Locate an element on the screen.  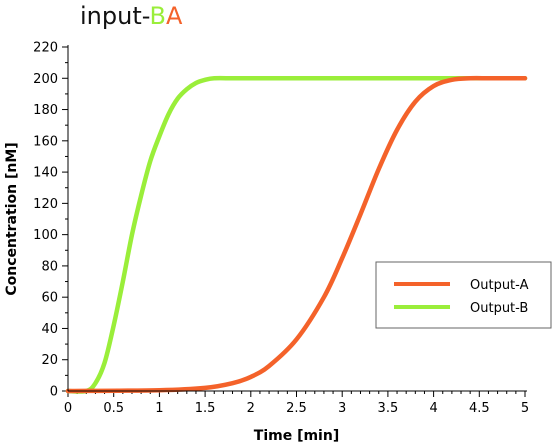
y-tick-label: 180 is located at coordinates (45, 110).